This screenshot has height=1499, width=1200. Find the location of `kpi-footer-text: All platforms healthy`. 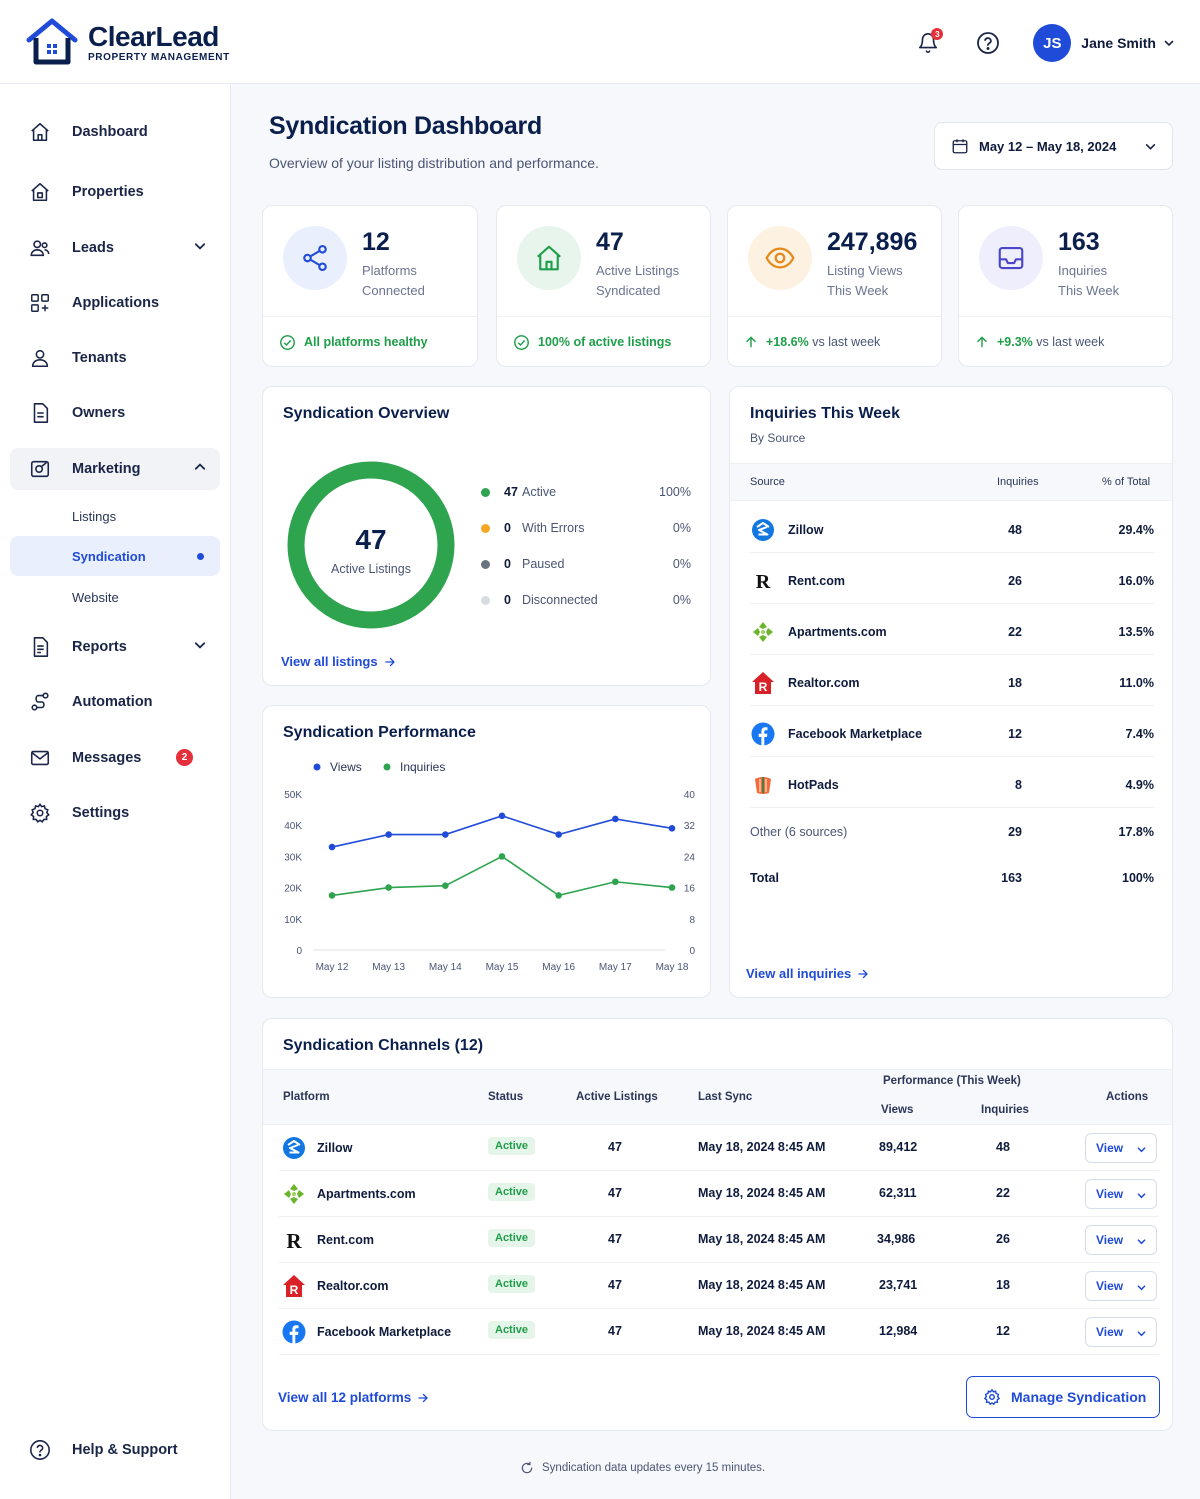

kpi-footer-text: All platforms healthy is located at coordinates (366, 342).